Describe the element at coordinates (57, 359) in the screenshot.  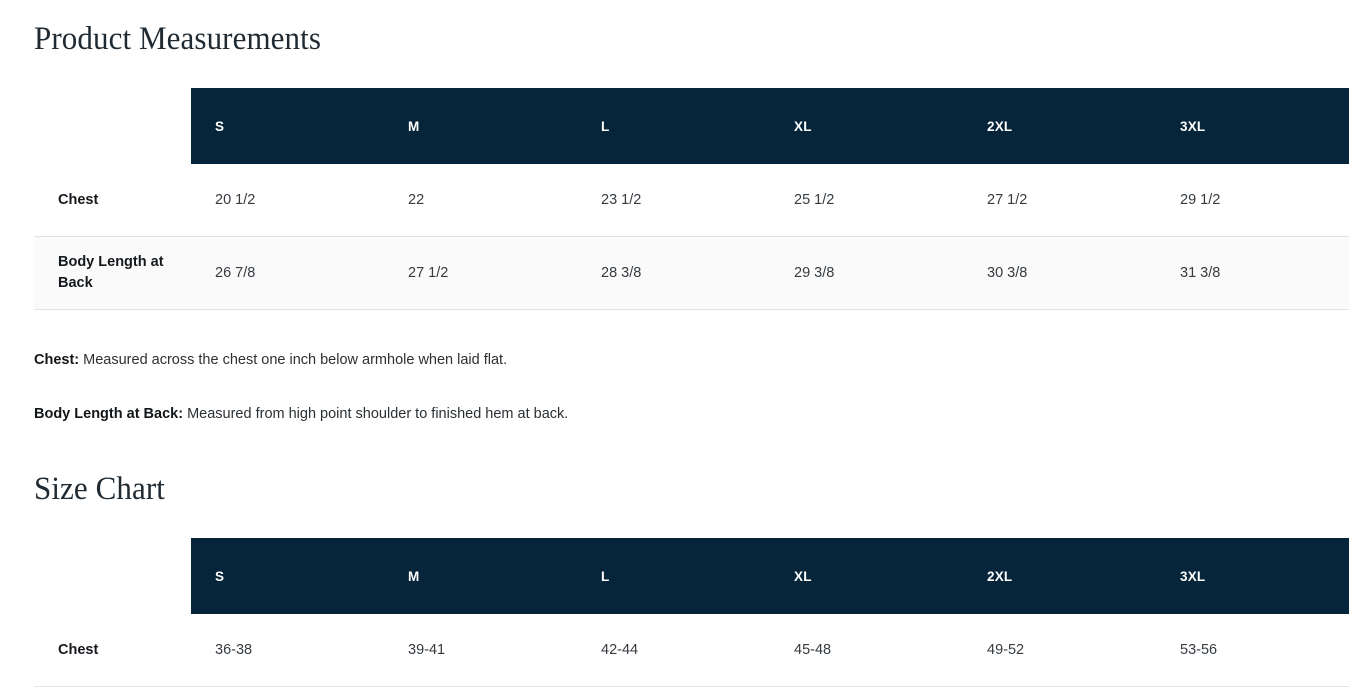
I see `note-chest-term: Chest:` at that location.